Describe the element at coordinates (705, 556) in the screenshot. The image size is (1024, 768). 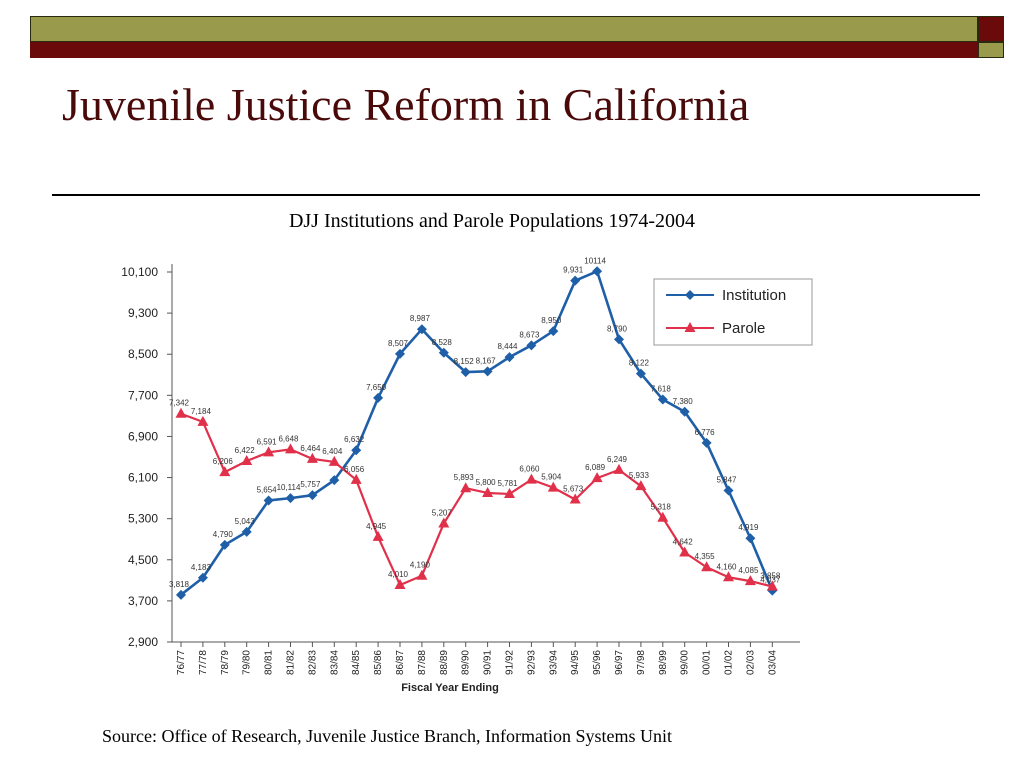
I see `parole-data-label: 4,355` at that location.